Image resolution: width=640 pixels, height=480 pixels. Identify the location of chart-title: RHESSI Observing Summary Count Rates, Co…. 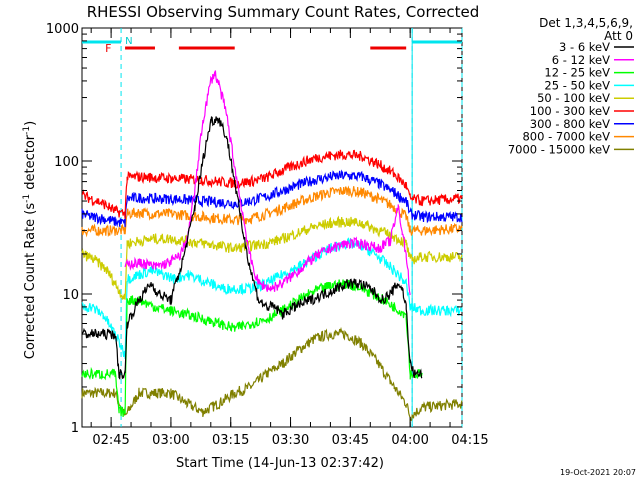
(283, 12).